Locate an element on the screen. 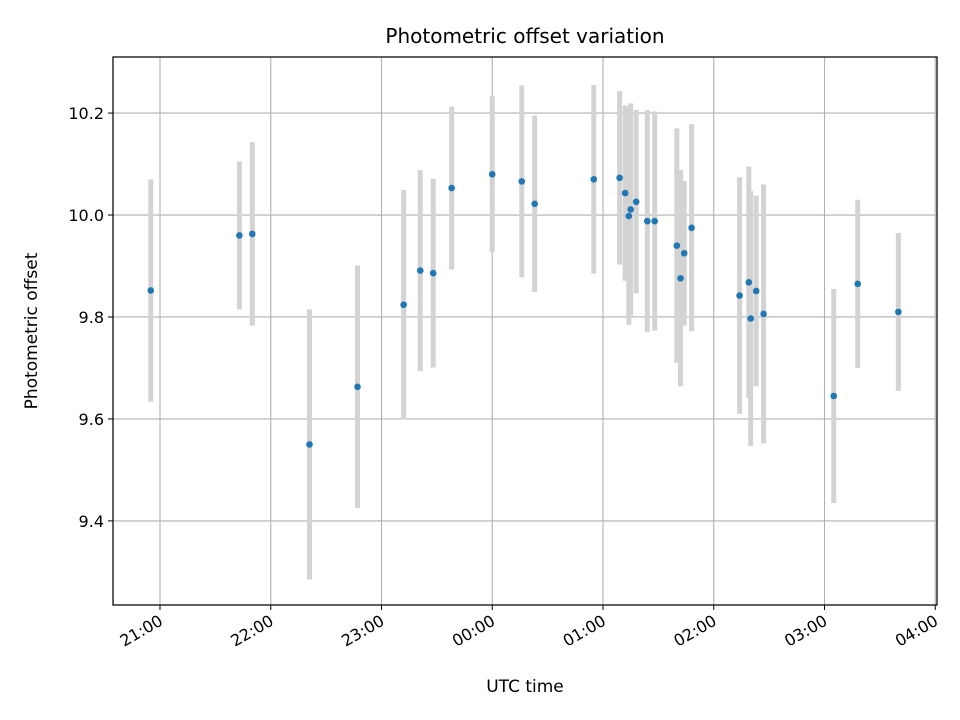 The image size is (960, 720). y-tick-label: 9.4 is located at coordinates (91, 521).